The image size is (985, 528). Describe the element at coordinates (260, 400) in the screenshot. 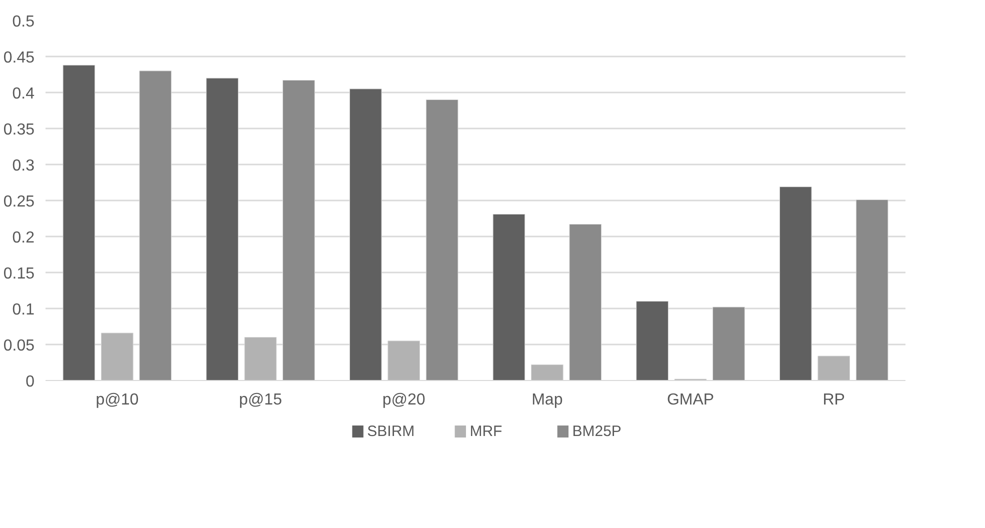

I see `x-tick-label: p@15` at that location.